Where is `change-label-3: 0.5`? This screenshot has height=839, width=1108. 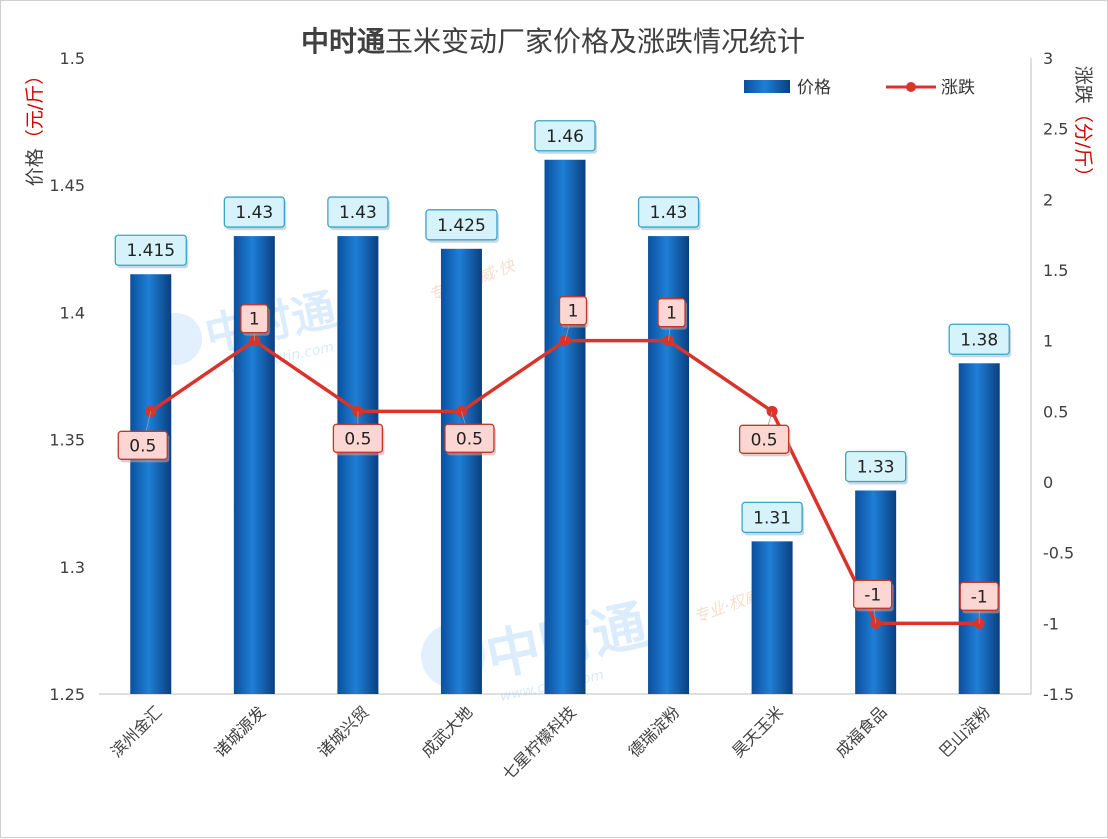 change-label-3: 0.5 is located at coordinates (470, 433).